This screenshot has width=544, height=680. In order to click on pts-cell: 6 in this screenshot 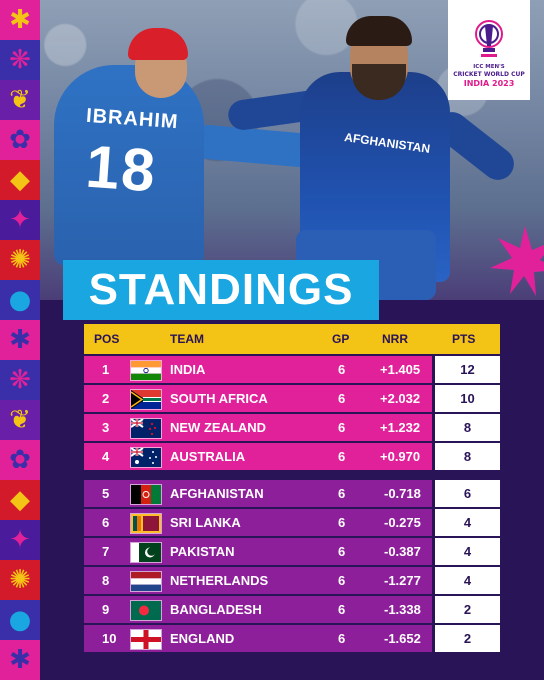, I will do `click(467, 493)`.